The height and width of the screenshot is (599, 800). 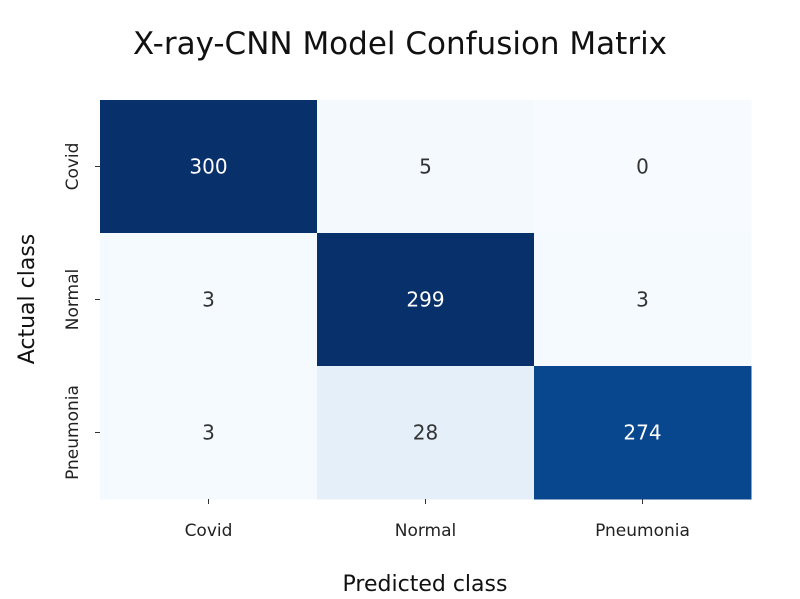 I want to click on x-tick-label-covid: Covid, so click(x=209, y=531).